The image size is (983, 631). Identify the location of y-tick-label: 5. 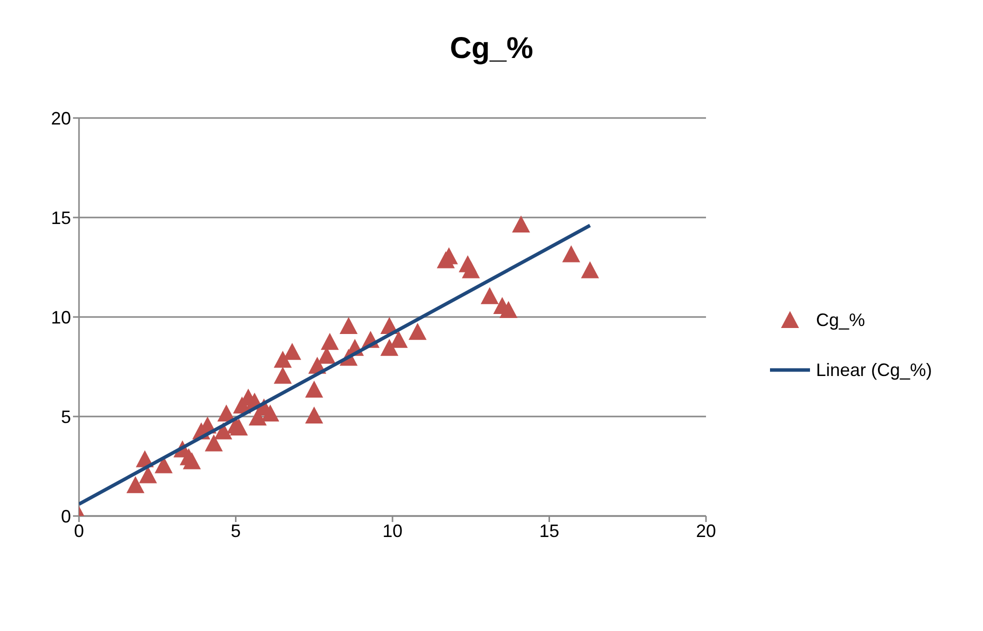
(65, 416).